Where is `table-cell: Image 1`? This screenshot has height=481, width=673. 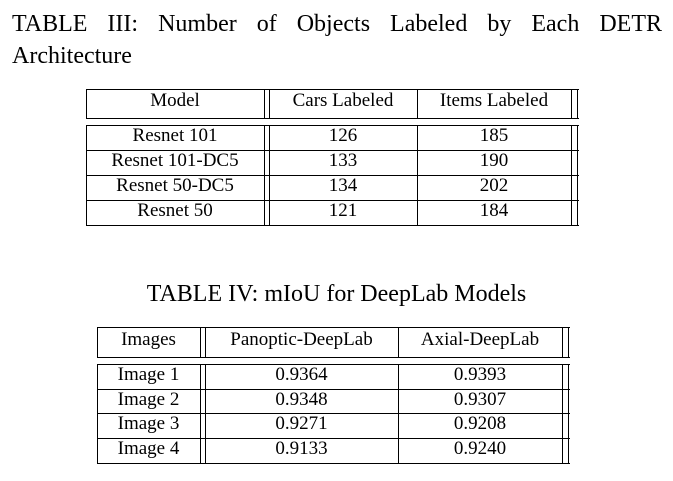
table-cell: Image 1 is located at coordinates (148, 374).